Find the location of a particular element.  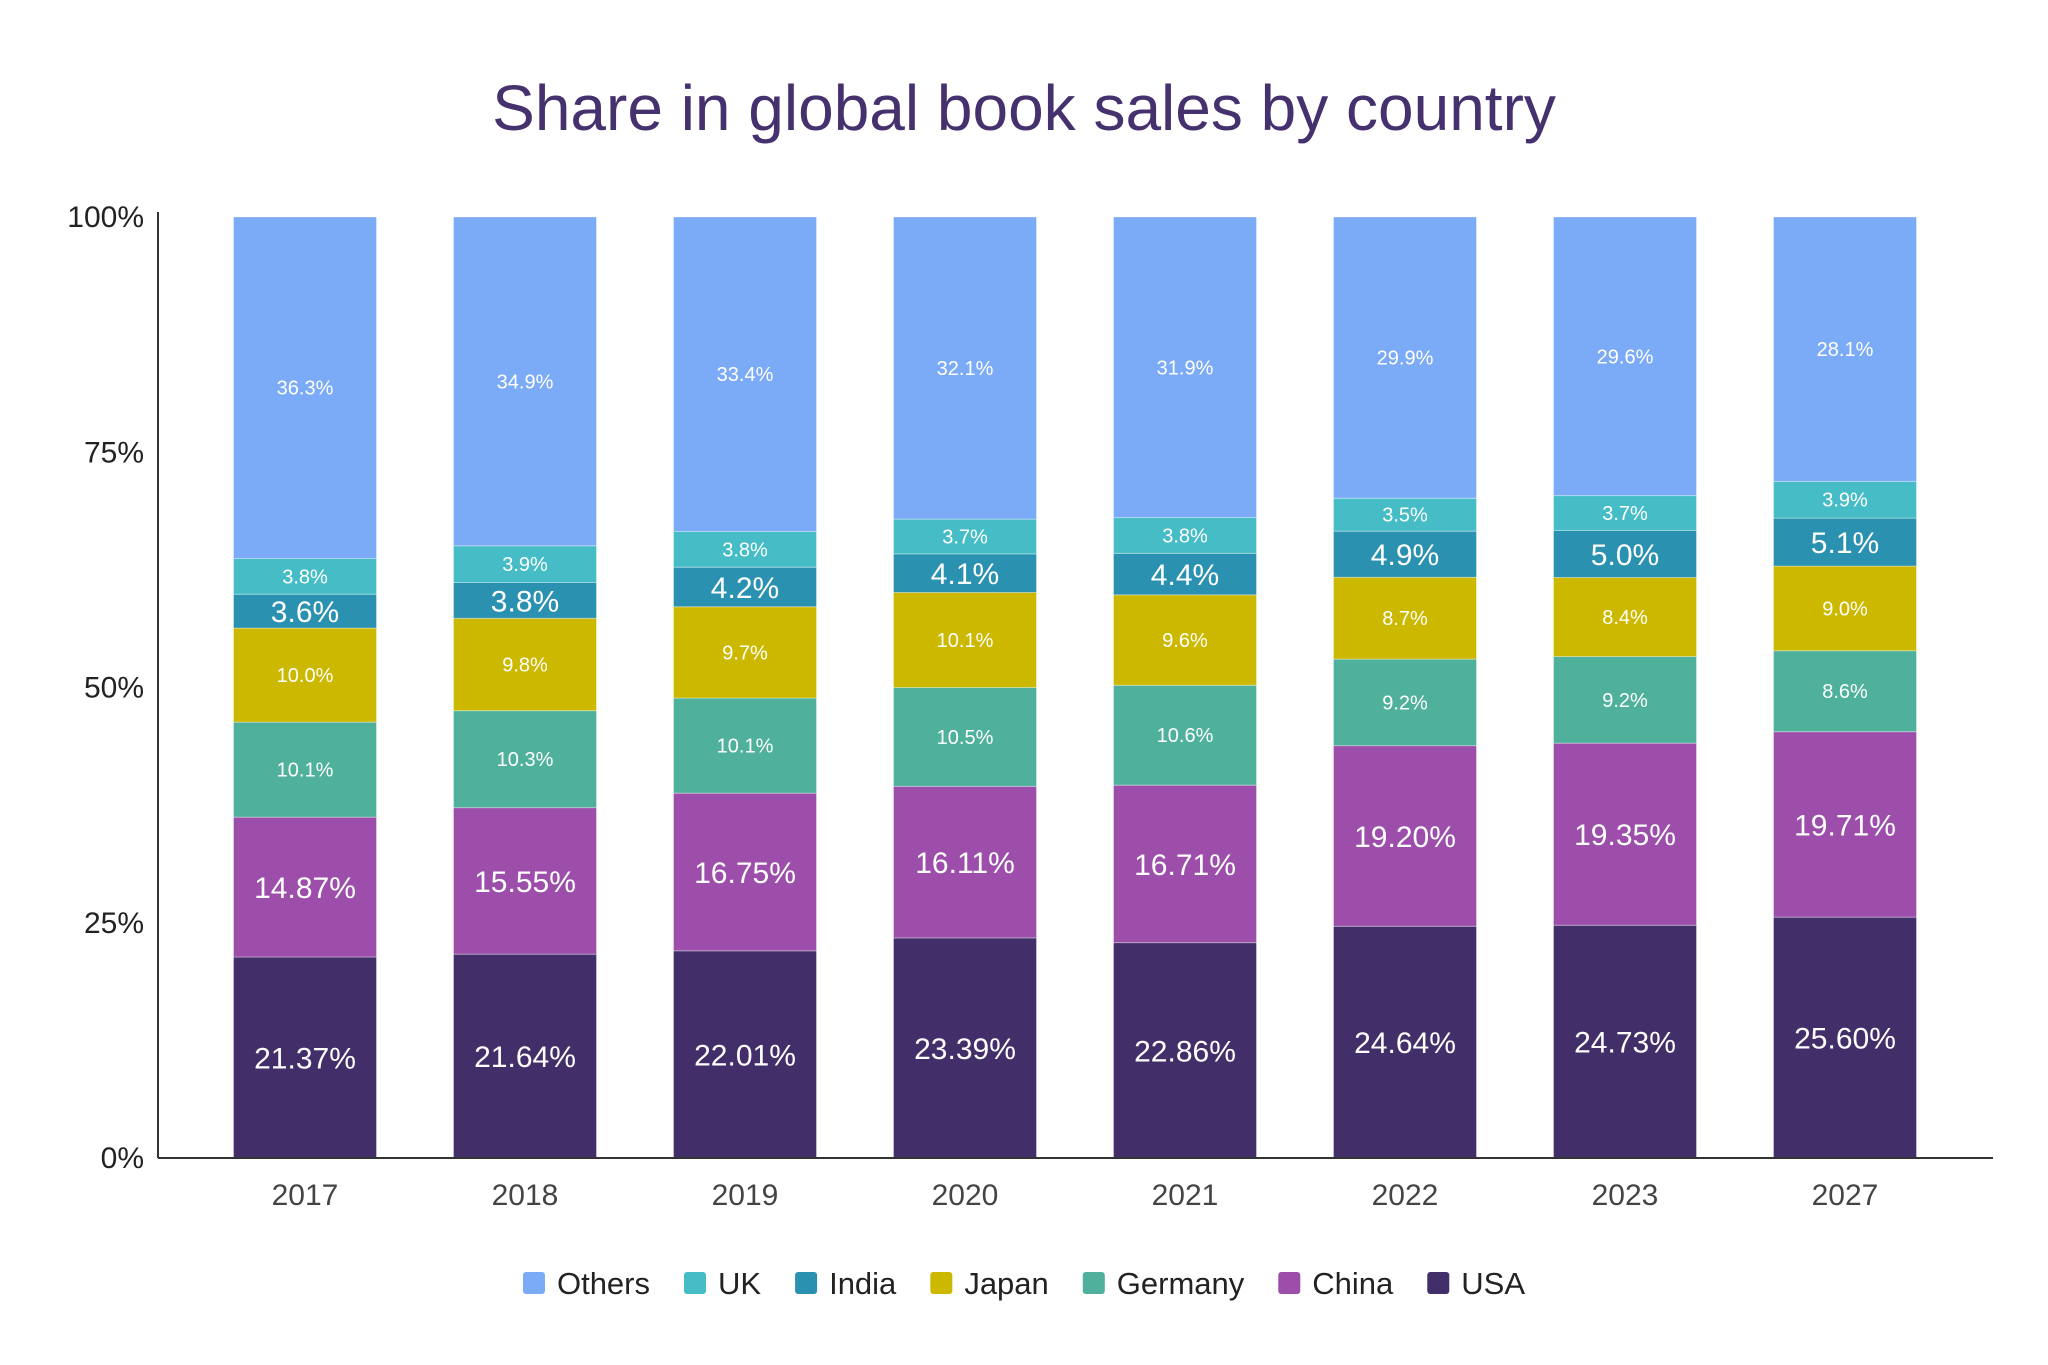

bar-segment-japan-2017 is located at coordinates (305, 675).